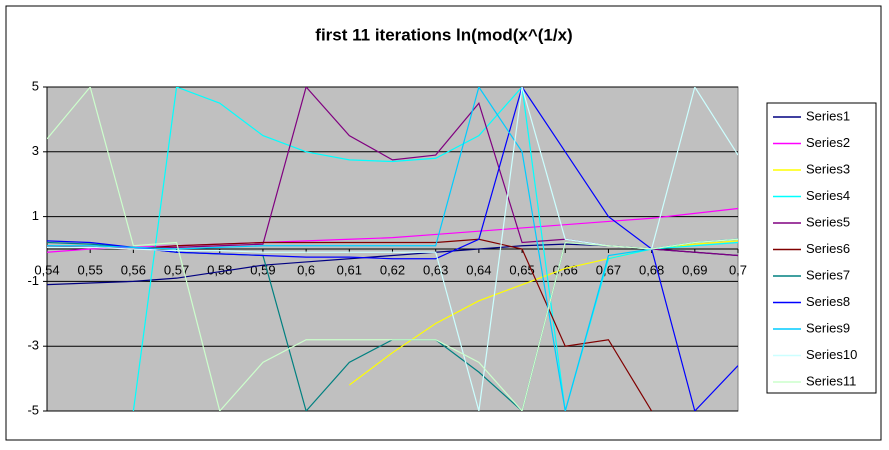 Image resolution: width=889 pixels, height=450 pixels. What do you see at coordinates (306, 269) in the screenshot?
I see `x-tick-label: 0,6` at bounding box center [306, 269].